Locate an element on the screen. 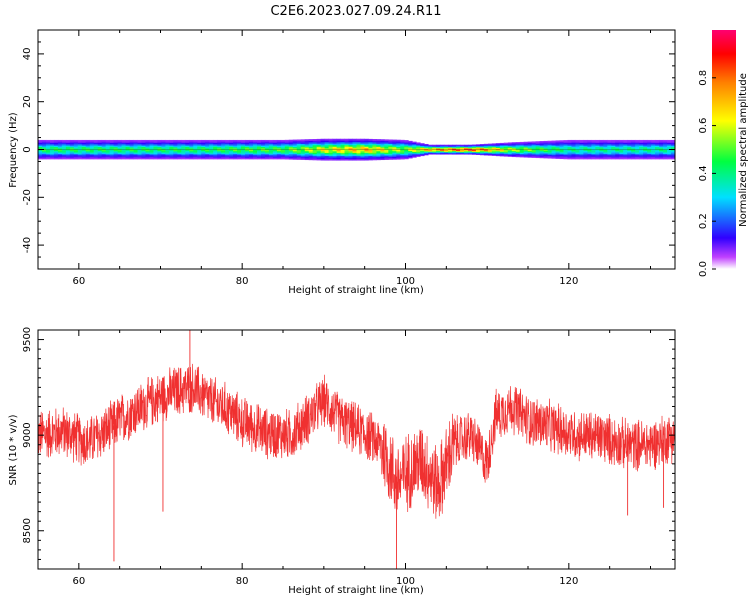  y-tick-label: 40 is located at coordinates (27, 54).